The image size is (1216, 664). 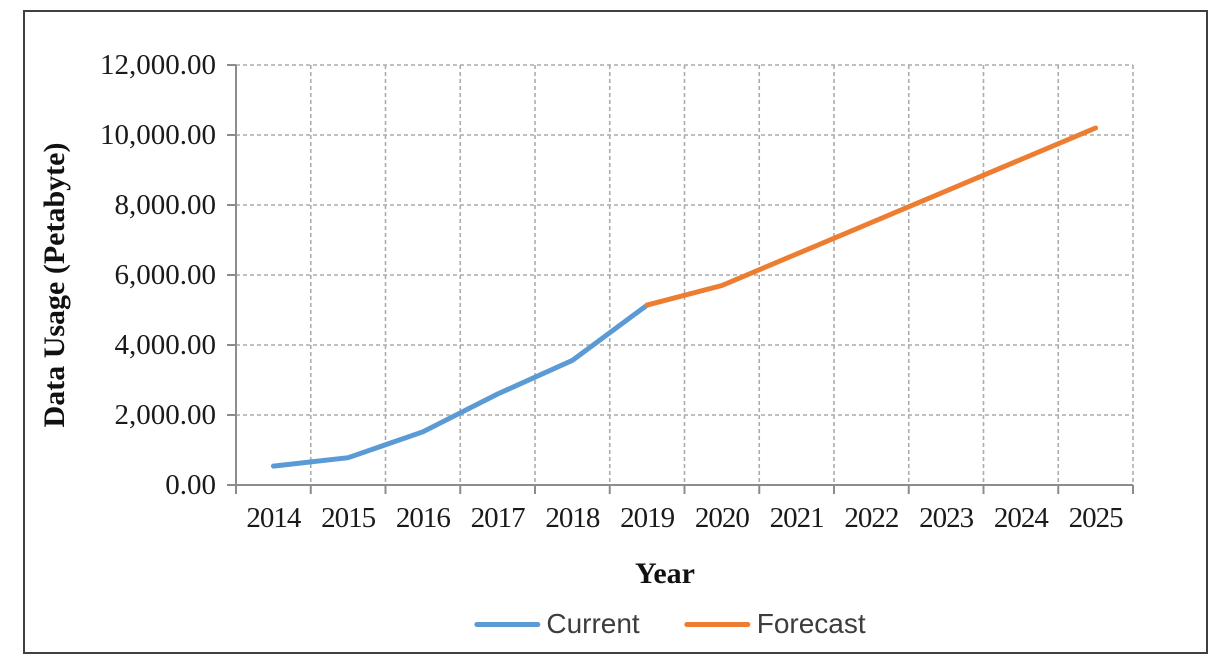 What do you see at coordinates (165, 415) in the screenshot?
I see `y-tick-label: 2,000.00` at bounding box center [165, 415].